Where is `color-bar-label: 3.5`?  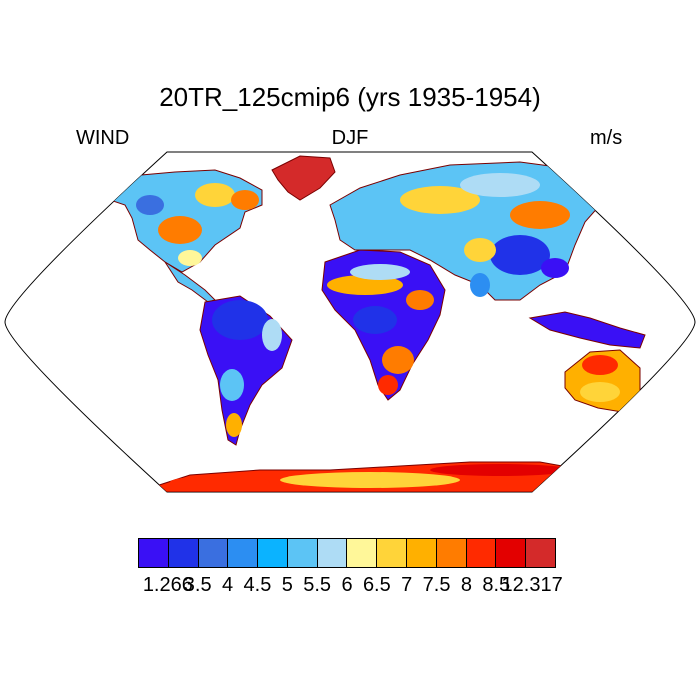 color-bar-label: 3.5 is located at coordinates (197, 585).